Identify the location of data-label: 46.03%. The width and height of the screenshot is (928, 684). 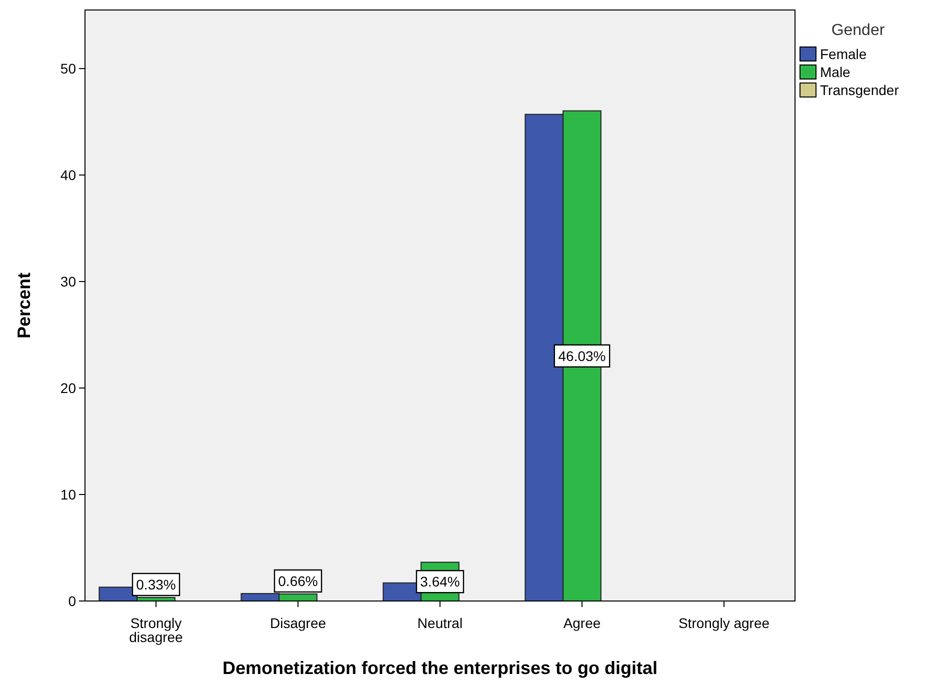
(582, 356).